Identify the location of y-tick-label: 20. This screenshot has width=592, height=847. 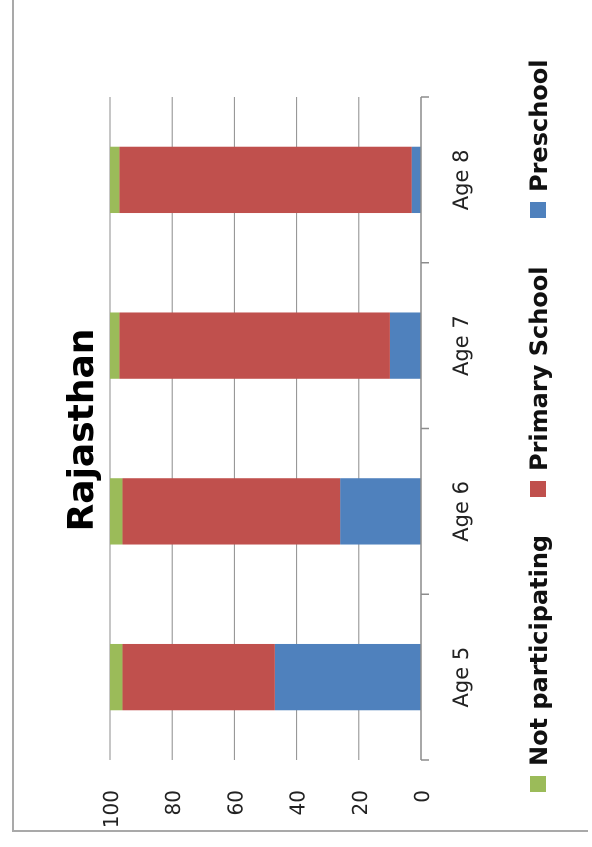
(360, 802).